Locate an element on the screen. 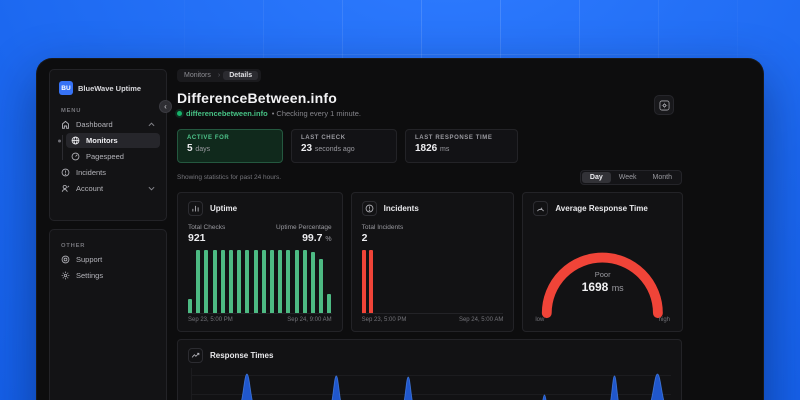 This screenshot has height=400, width=800. toggle-week: Week is located at coordinates (627, 177).